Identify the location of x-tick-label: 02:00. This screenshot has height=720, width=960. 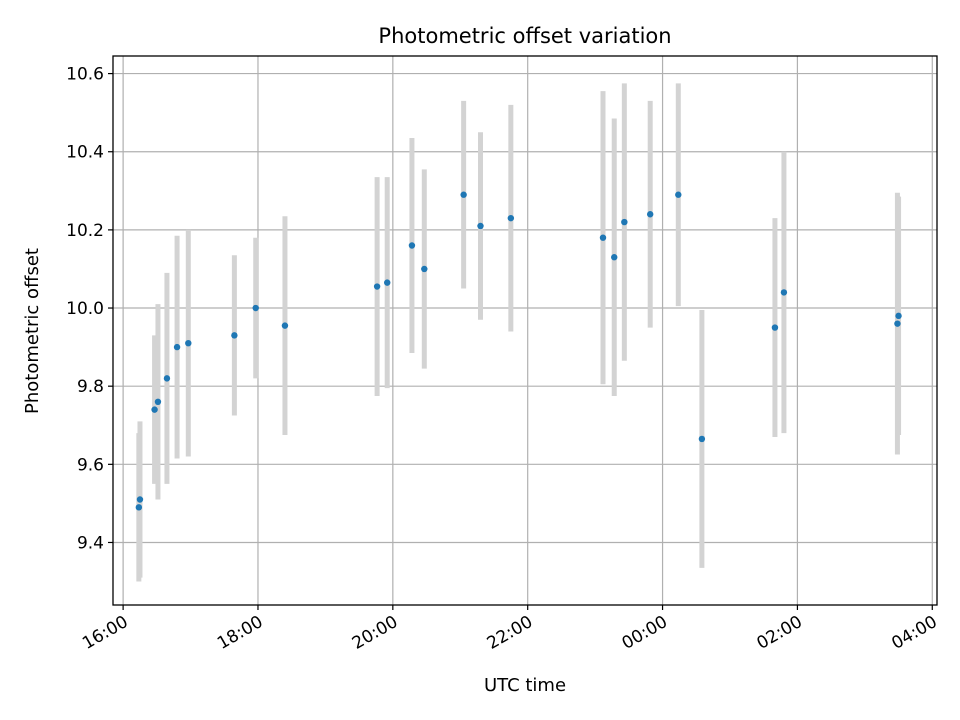
(779, 633).